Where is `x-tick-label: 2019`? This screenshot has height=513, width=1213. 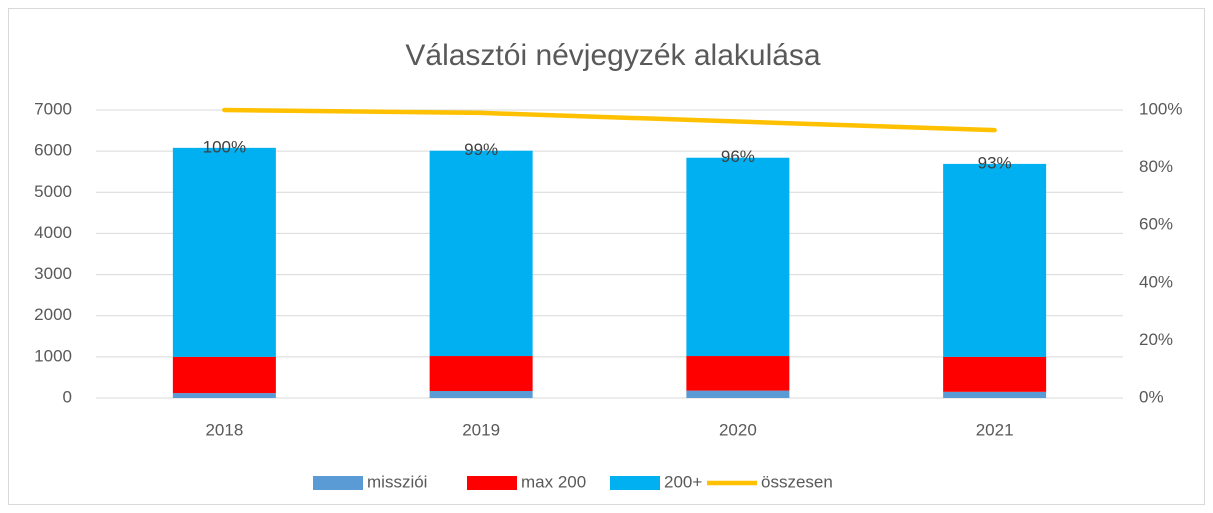 x-tick-label: 2019 is located at coordinates (481, 429).